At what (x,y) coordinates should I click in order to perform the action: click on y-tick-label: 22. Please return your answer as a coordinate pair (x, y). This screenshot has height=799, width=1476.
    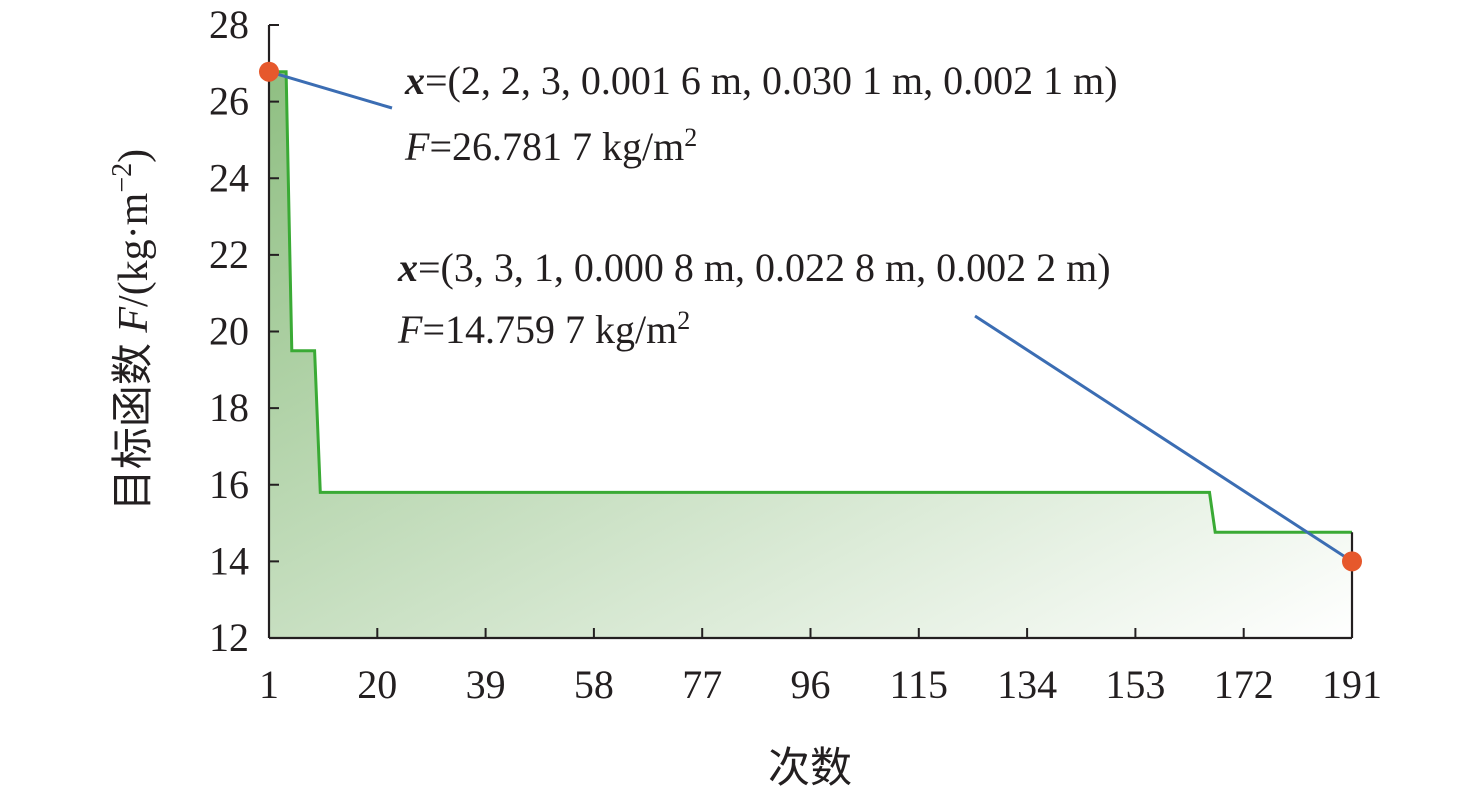
    Looking at the image, I should click on (229, 254).